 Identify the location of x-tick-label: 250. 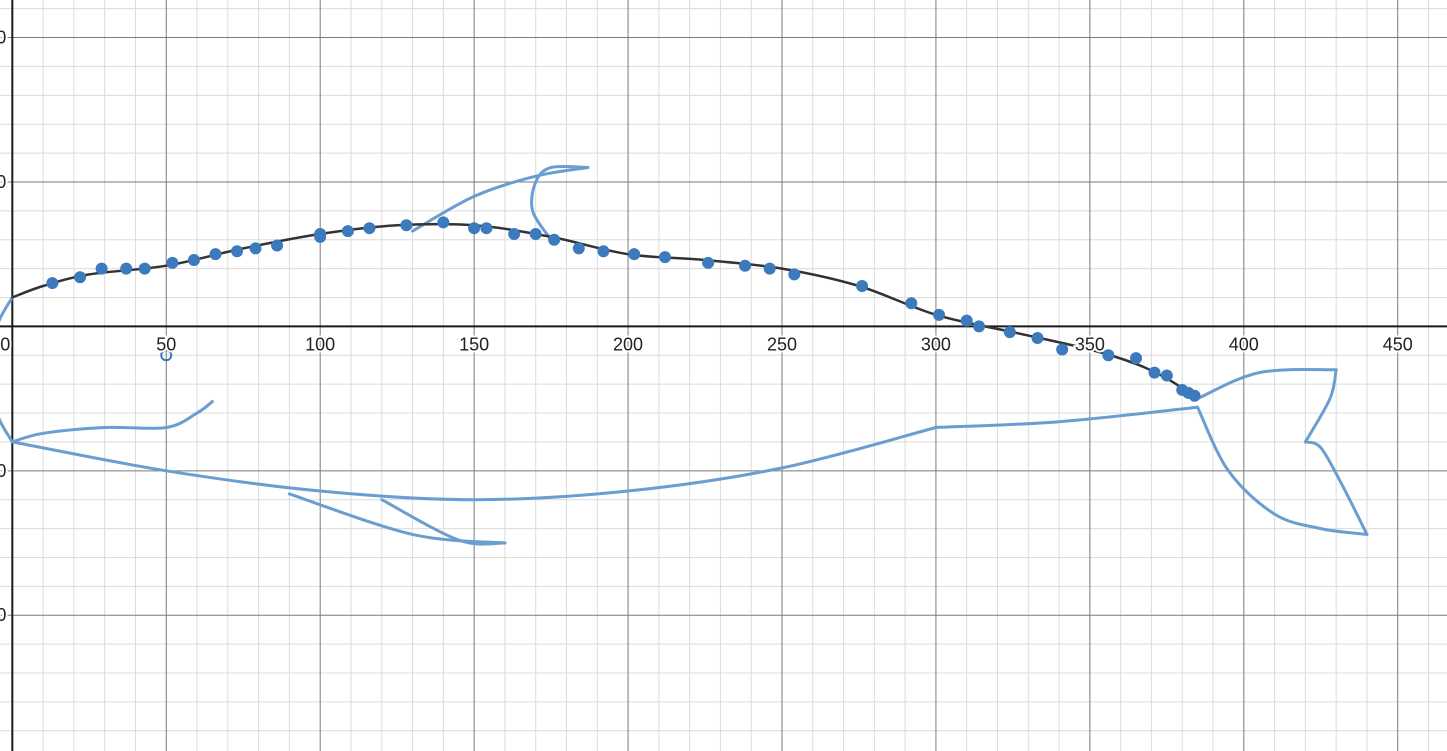
(782, 344).